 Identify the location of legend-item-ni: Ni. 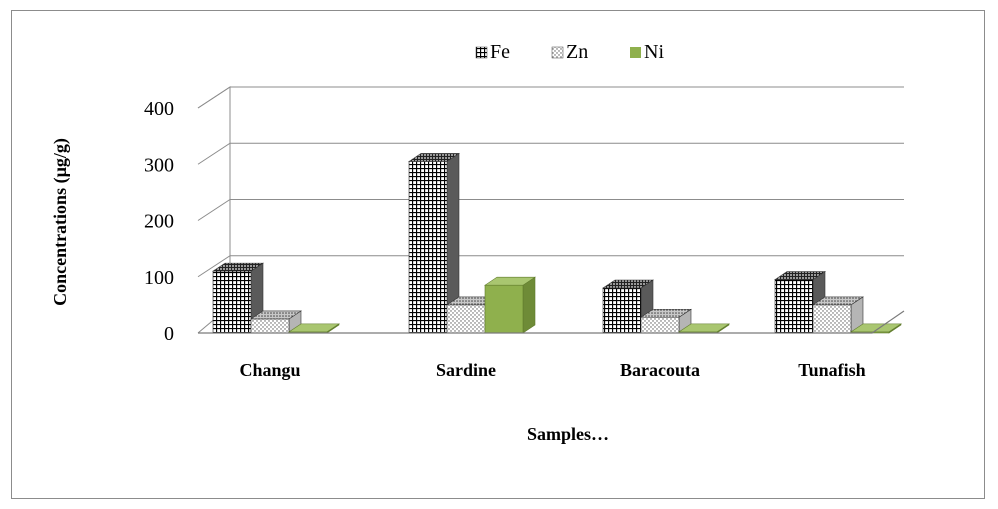
(647, 52).